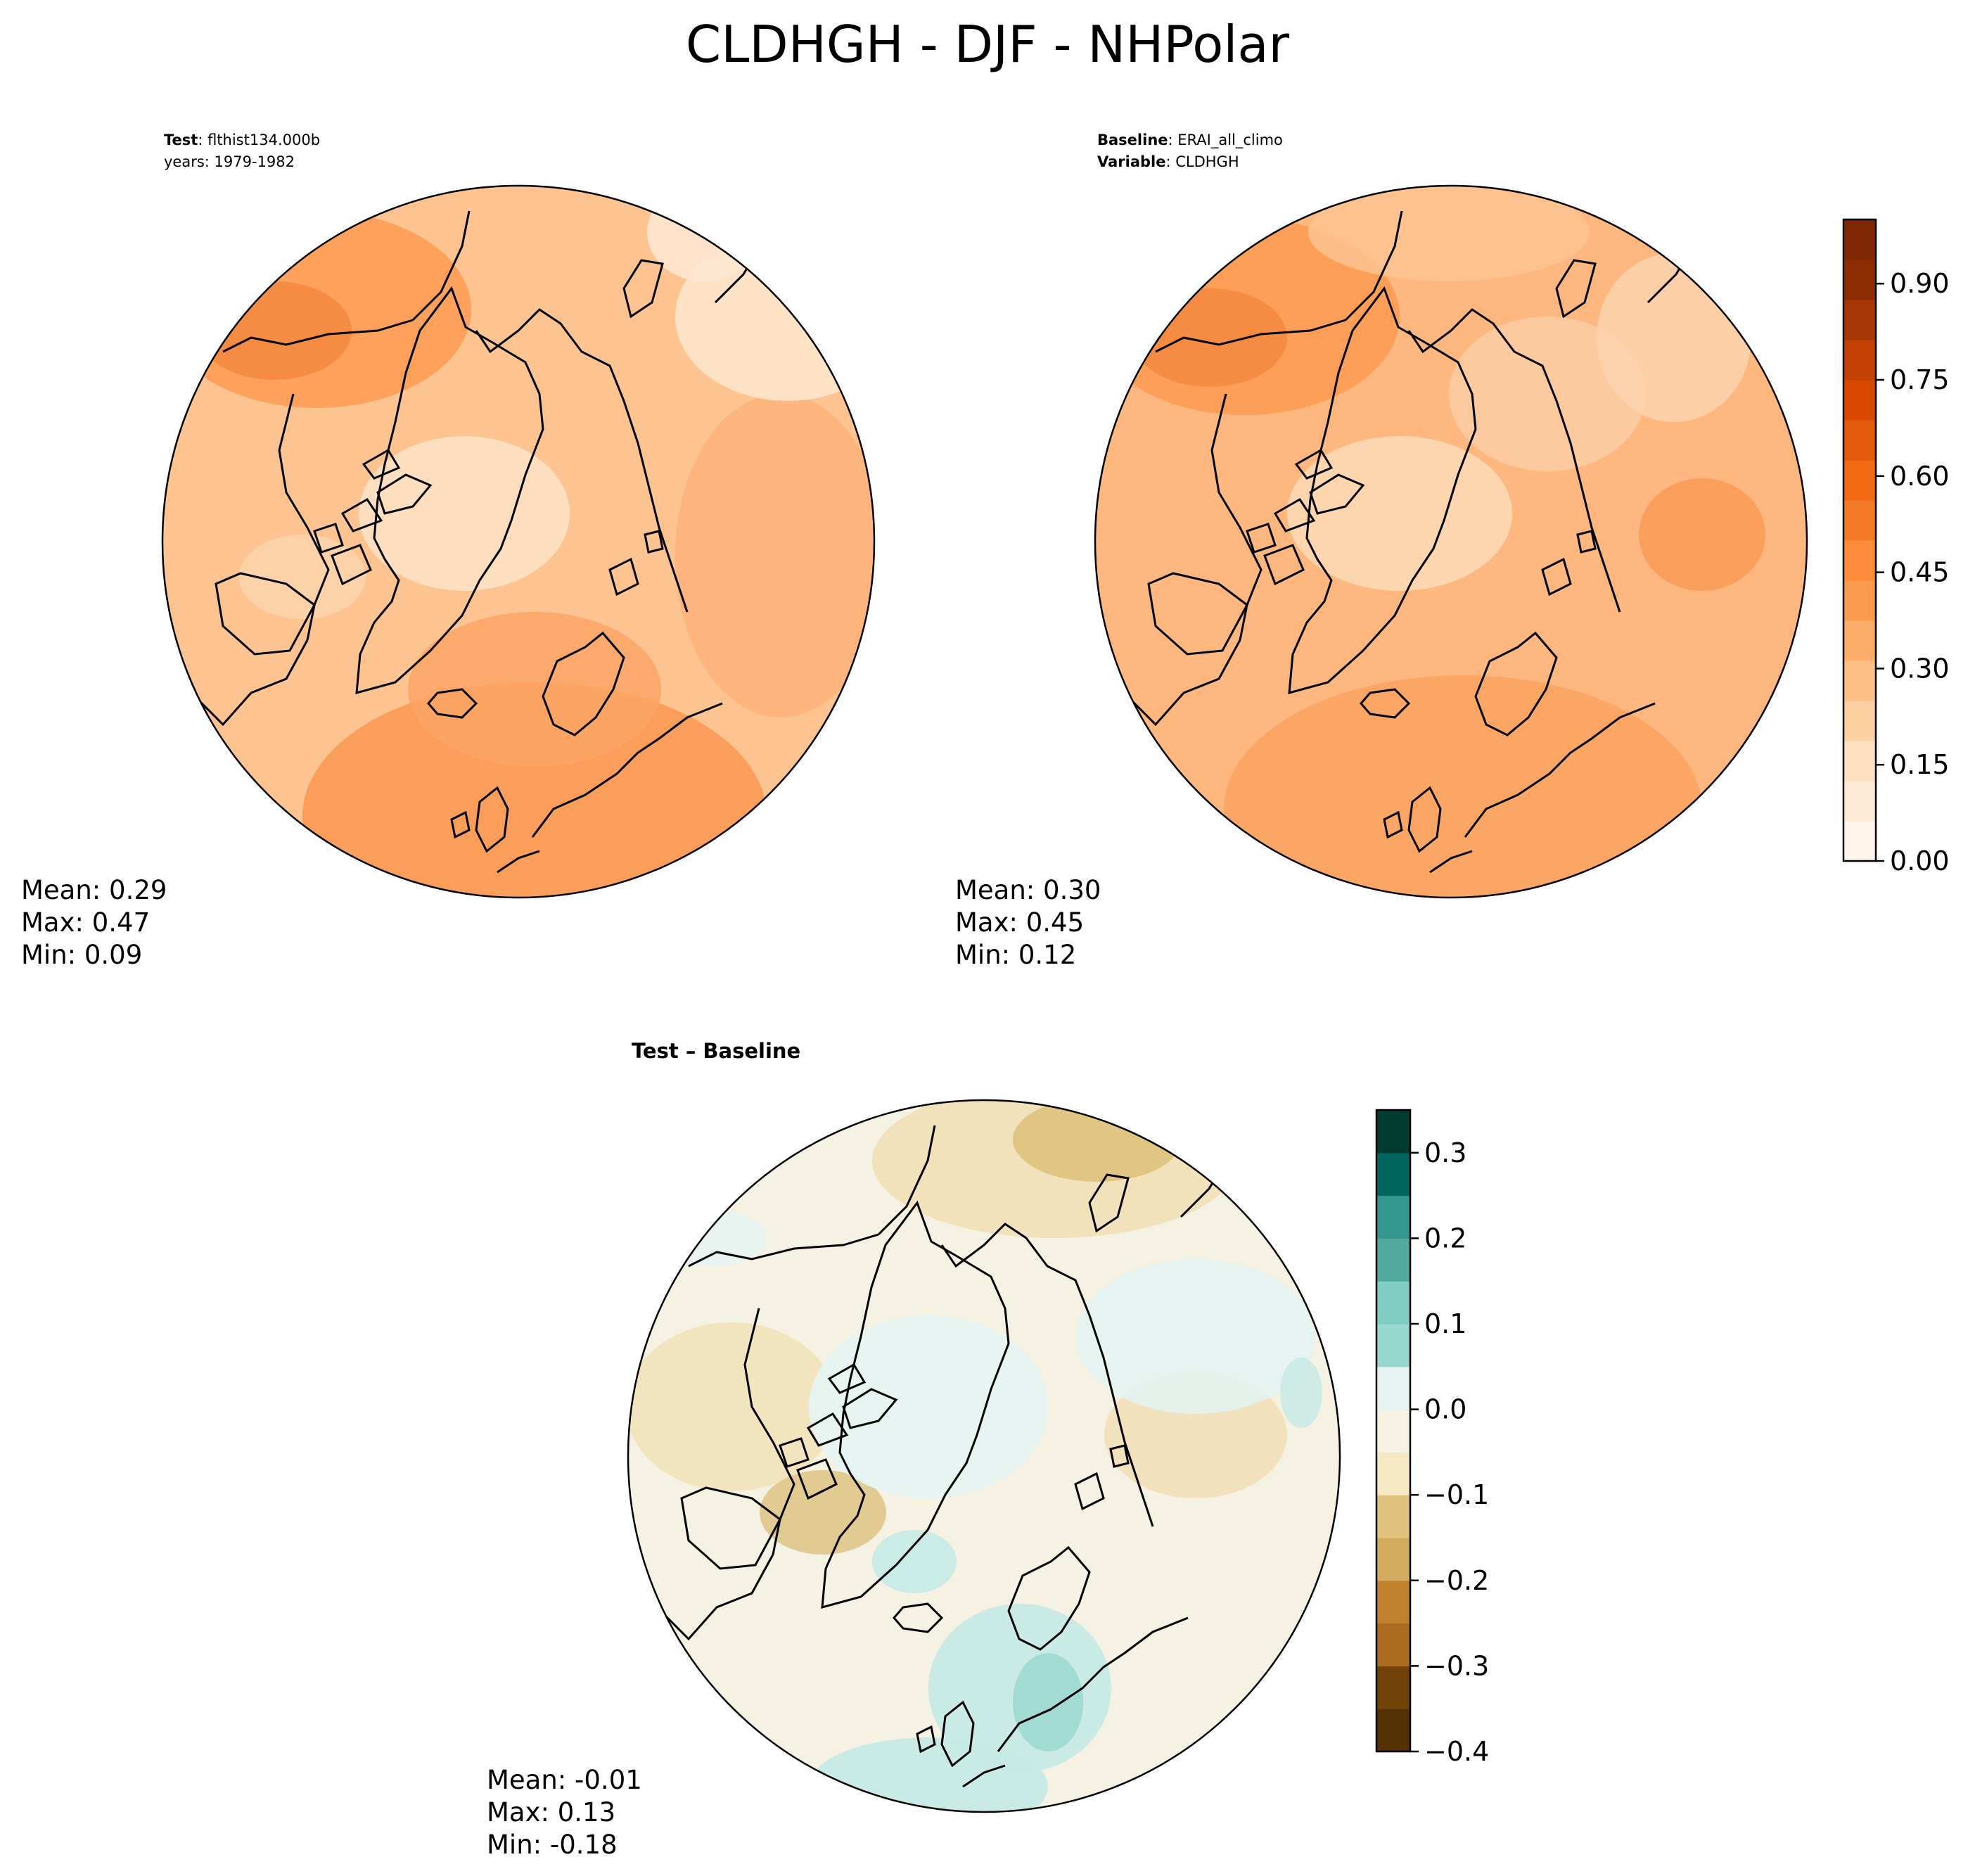 This screenshot has height=1876, width=1975. What do you see at coordinates (94, 890) in the screenshot?
I see `test-mean: Mean: 0.29` at bounding box center [94, 890].